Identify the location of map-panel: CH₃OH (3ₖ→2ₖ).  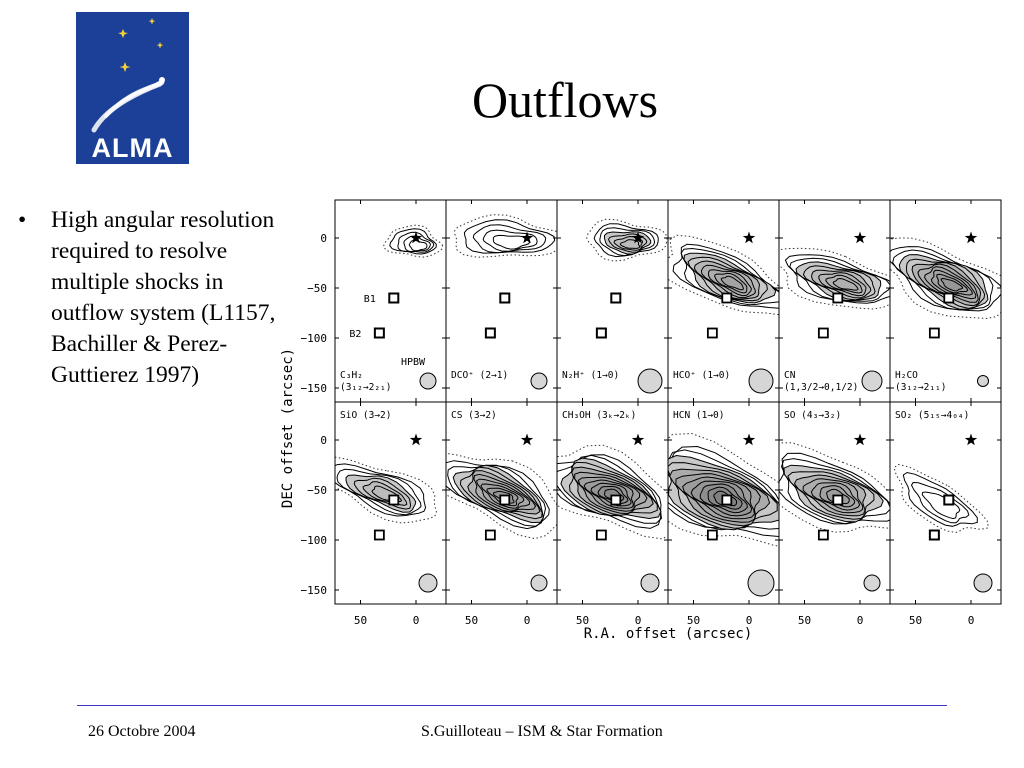
(612, 503).